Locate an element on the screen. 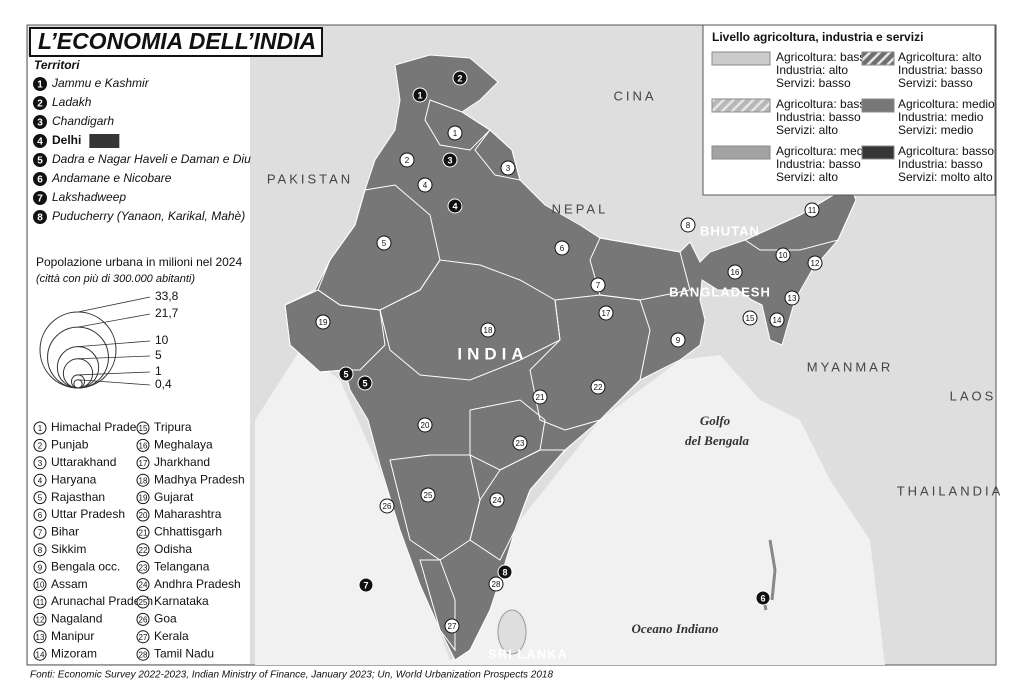  state-marker-number: 5 is located at coordinates (384, 243).